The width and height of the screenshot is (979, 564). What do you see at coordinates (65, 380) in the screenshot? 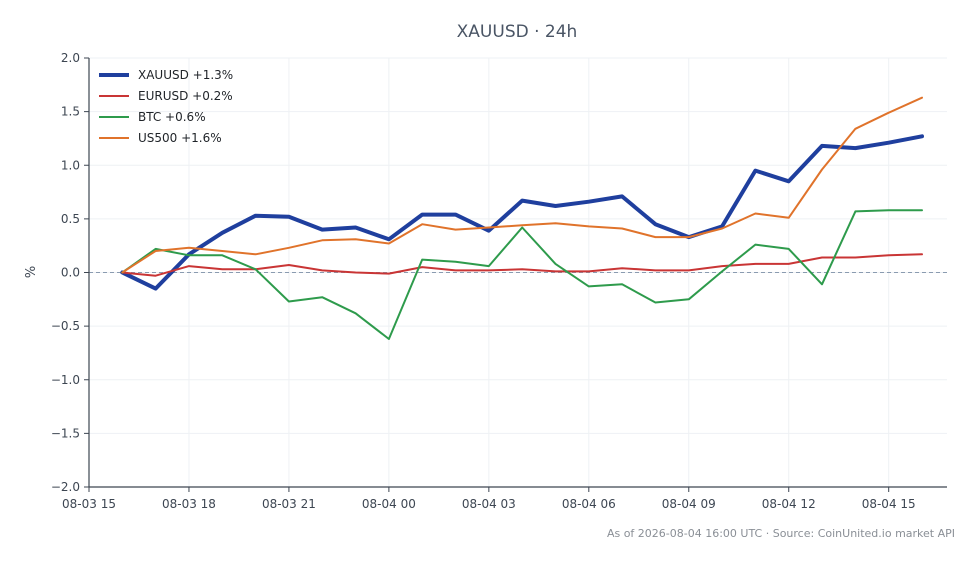
I see `y-tick-label: −1.0` at bounding box center [65, 380].